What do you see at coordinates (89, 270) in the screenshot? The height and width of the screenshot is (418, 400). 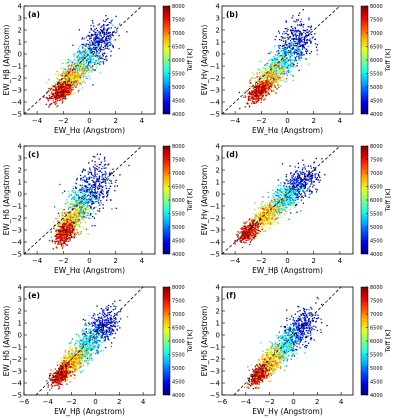 I see `x-axis-label: EW_Hα (Angstrom)` at bounding box center [89, 270].